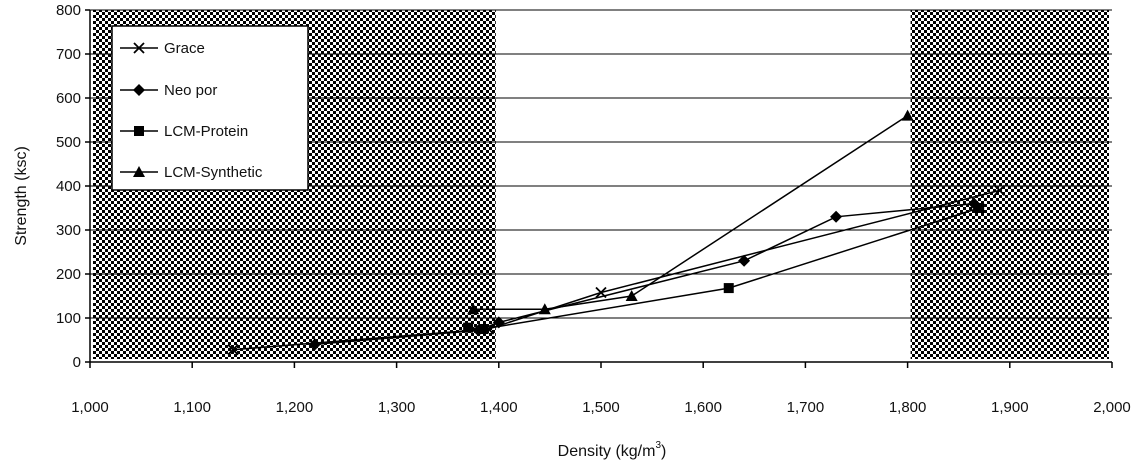 Image resolution: width=1145 pixels, height=473 pixels. I want to click on legend: Grace Neo por LCM-Protein LCM-Synthetic, so click(210, 108).